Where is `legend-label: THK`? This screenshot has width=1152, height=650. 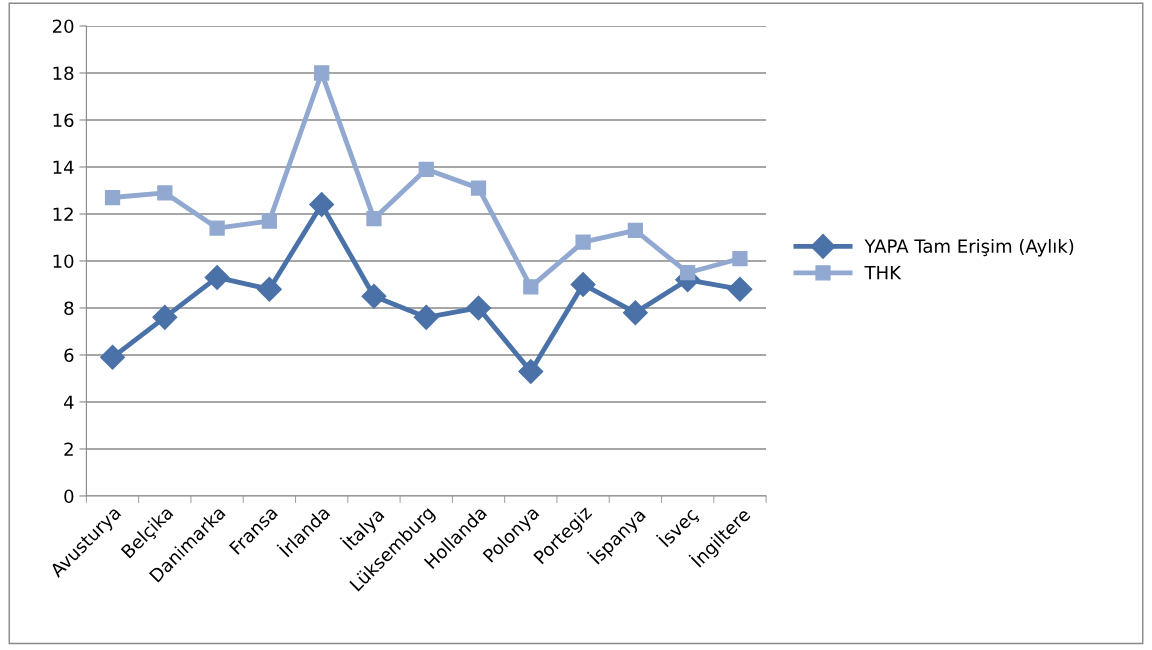
legend-label: THK is located at coordinates (883, 273).